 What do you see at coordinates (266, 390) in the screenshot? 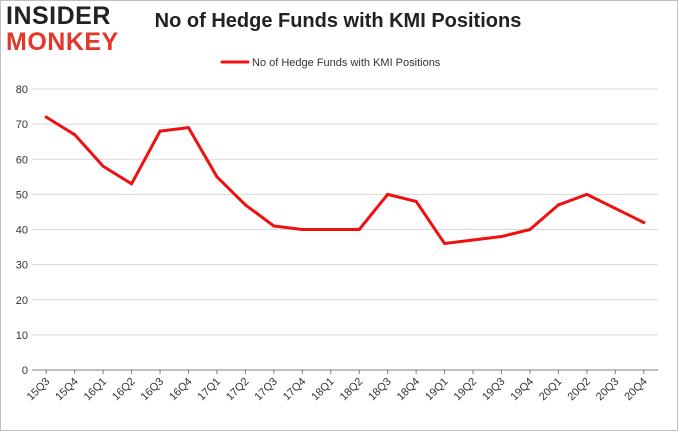
I see `x-tick-label: 17Q3` at bounding box center [266, 390].